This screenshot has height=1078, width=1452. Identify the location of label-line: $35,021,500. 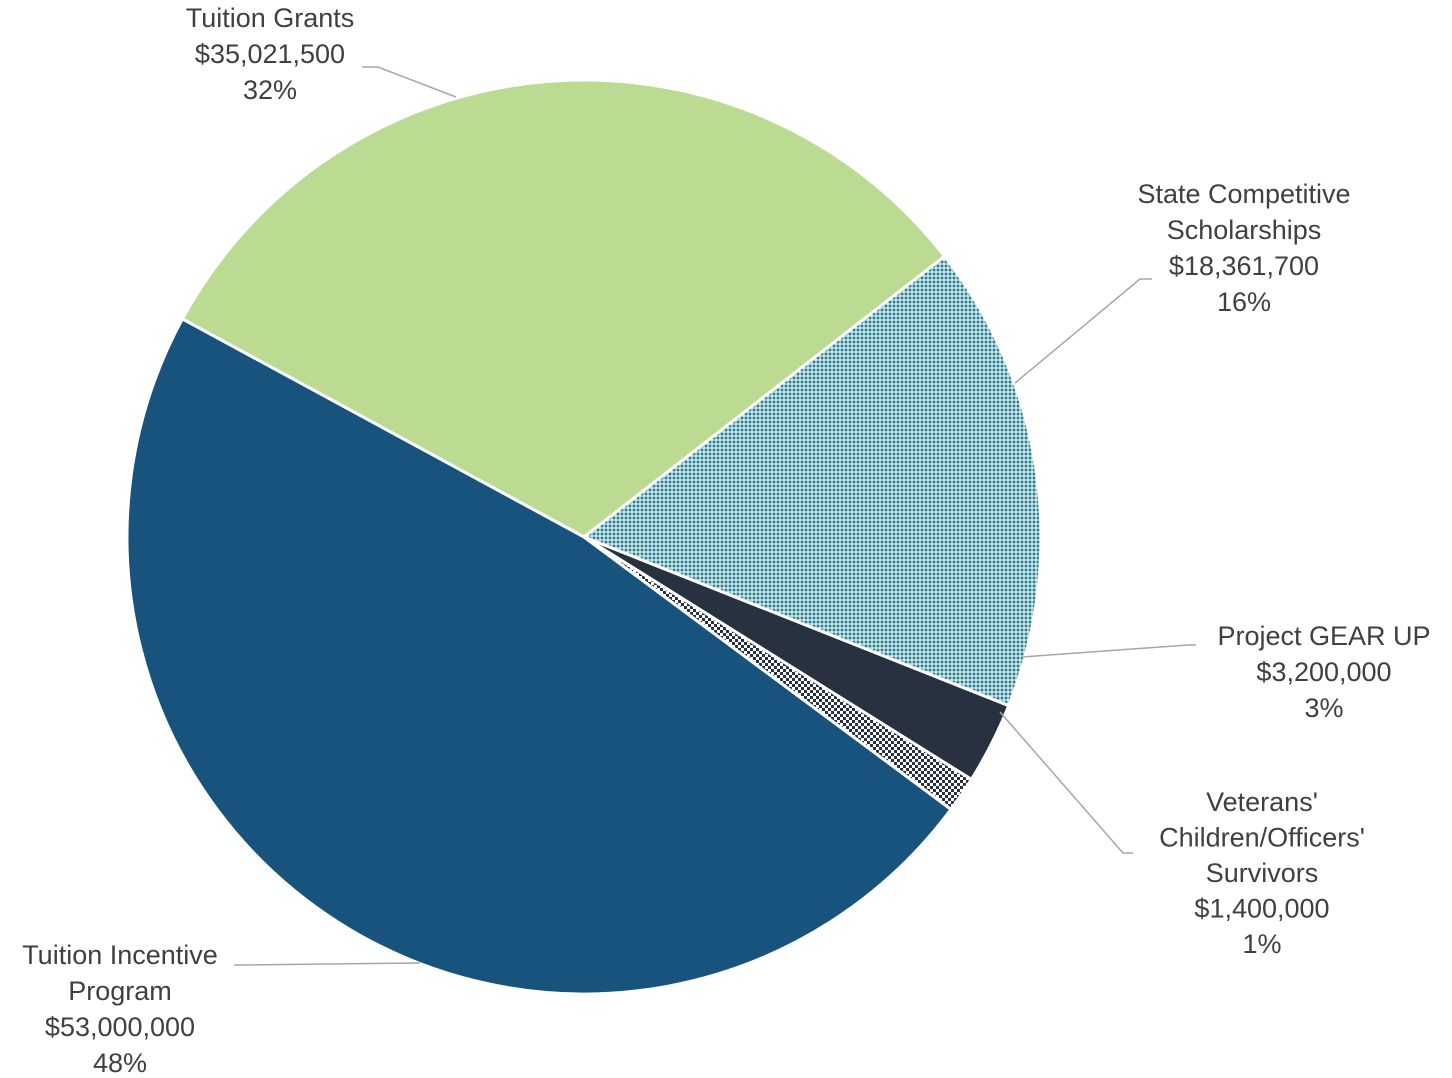
(270, 54).